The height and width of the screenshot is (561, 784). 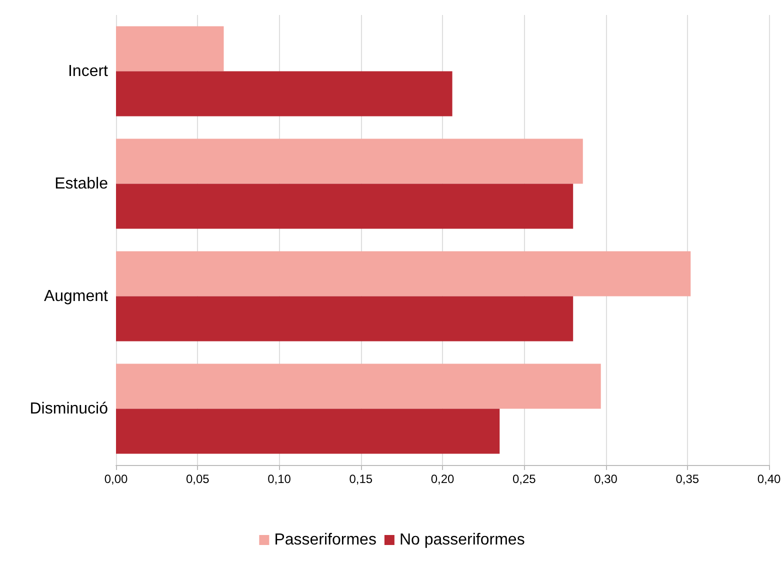 What do you see at coordinates (81, 183) in the screenshot?
I see `y-tick-label: Estable` at bounding box center [81, 183].